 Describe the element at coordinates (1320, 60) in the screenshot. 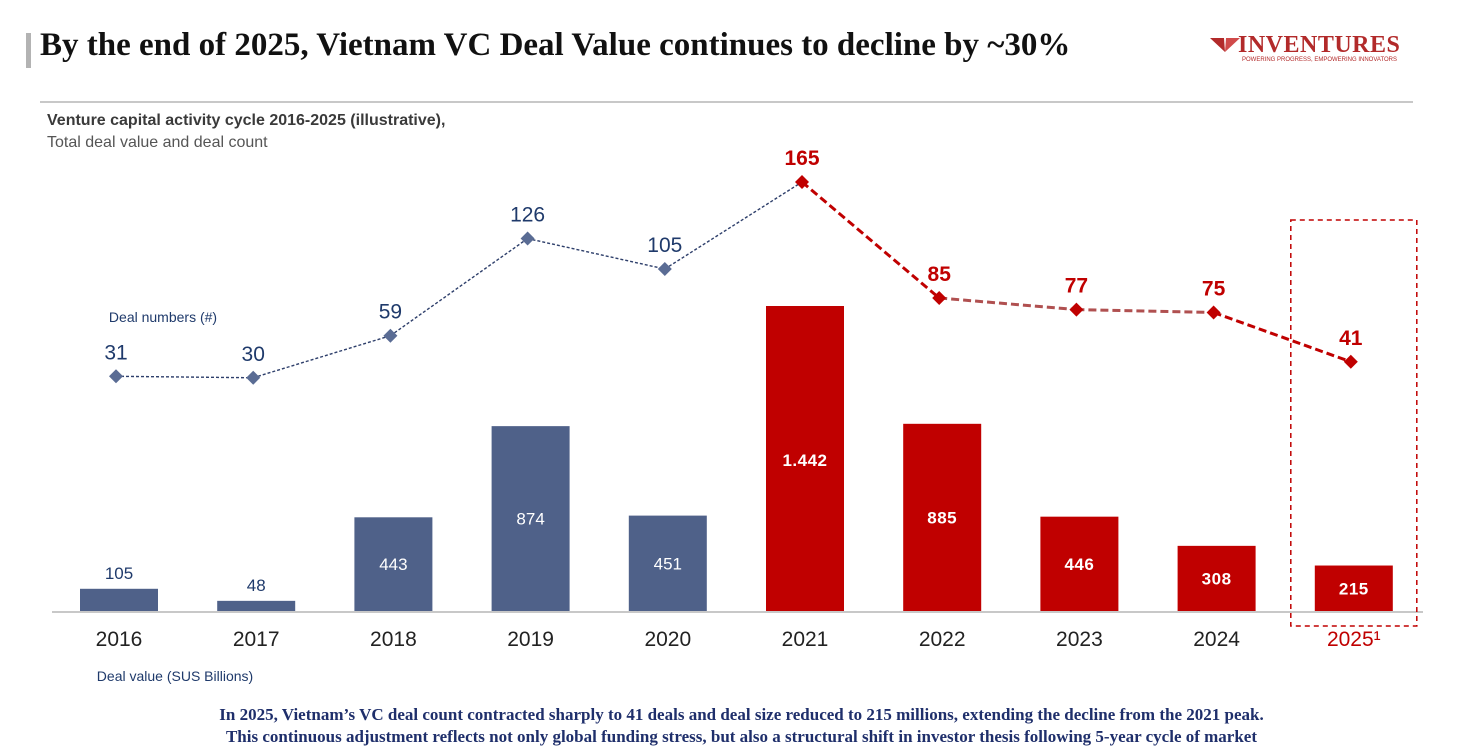

I see `logo-tagline: POWERING PROGRESS, EMPOWERING INNOVATORS` at that location.